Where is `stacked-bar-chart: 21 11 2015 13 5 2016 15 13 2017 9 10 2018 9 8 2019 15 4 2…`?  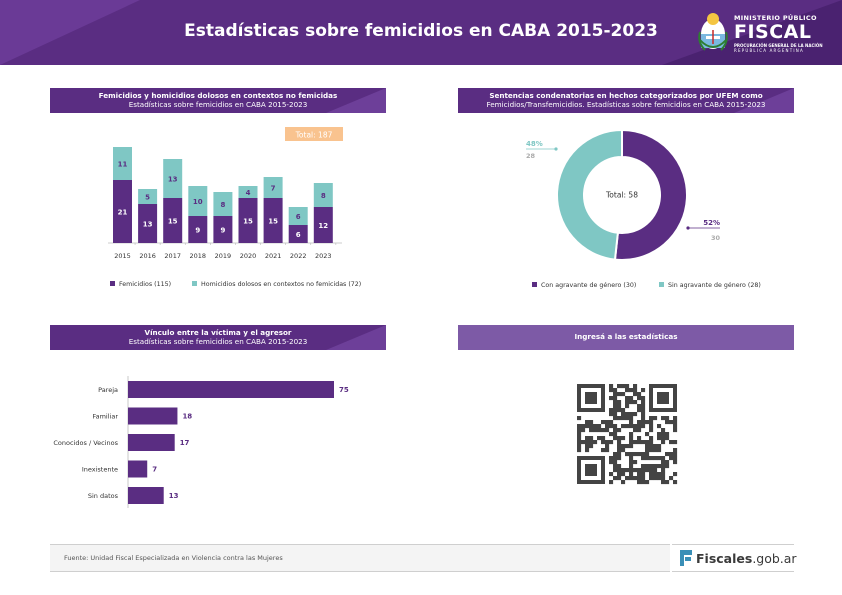 stacked-bar-chart: 21 11 2015 13 5 2016 15 13 2017 9 10 2018 9 8 2019 15 4 2… is located at coordinates (234, 217).